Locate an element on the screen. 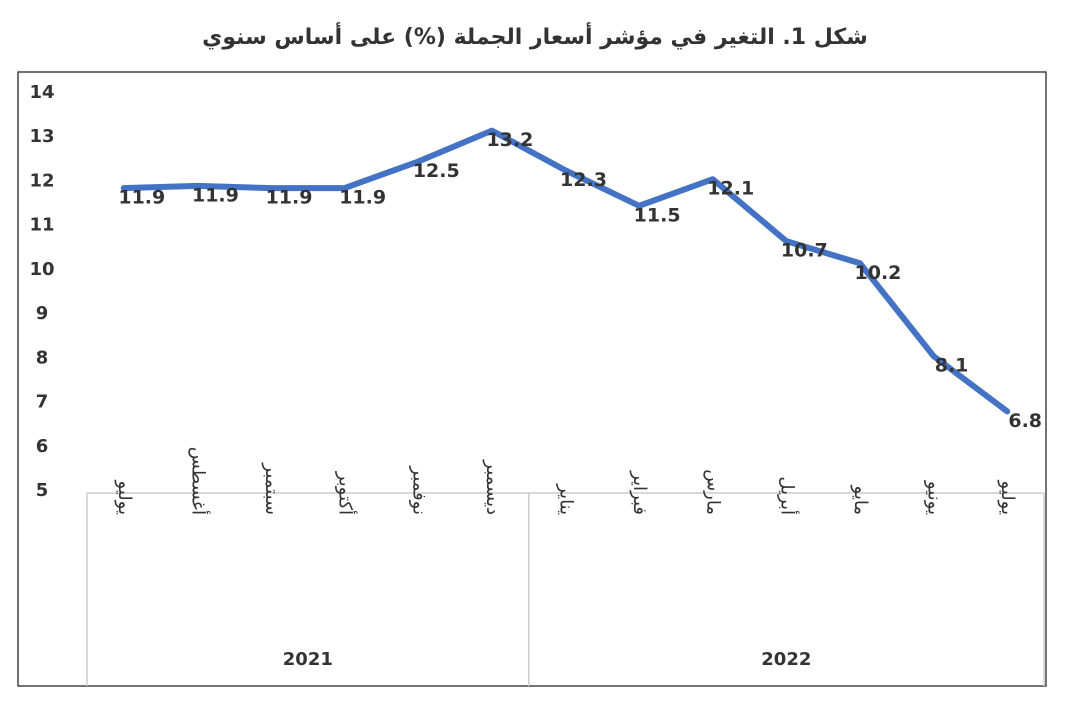  data-label: 12.3 is located at coordinates (583, 180).